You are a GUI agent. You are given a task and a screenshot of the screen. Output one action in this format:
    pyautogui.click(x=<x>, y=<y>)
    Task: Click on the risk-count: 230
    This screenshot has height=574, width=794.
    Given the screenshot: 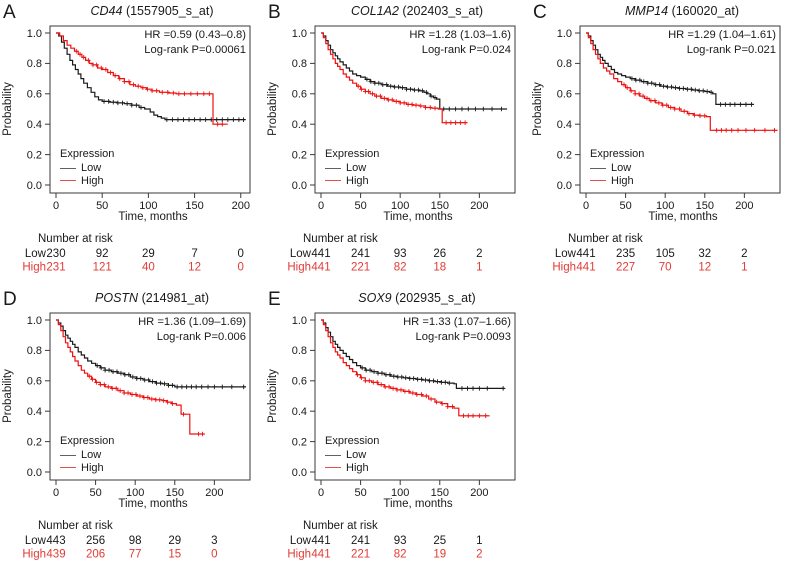 What is the action you would take?
    pyautogui.click(x=55, y=254)
    